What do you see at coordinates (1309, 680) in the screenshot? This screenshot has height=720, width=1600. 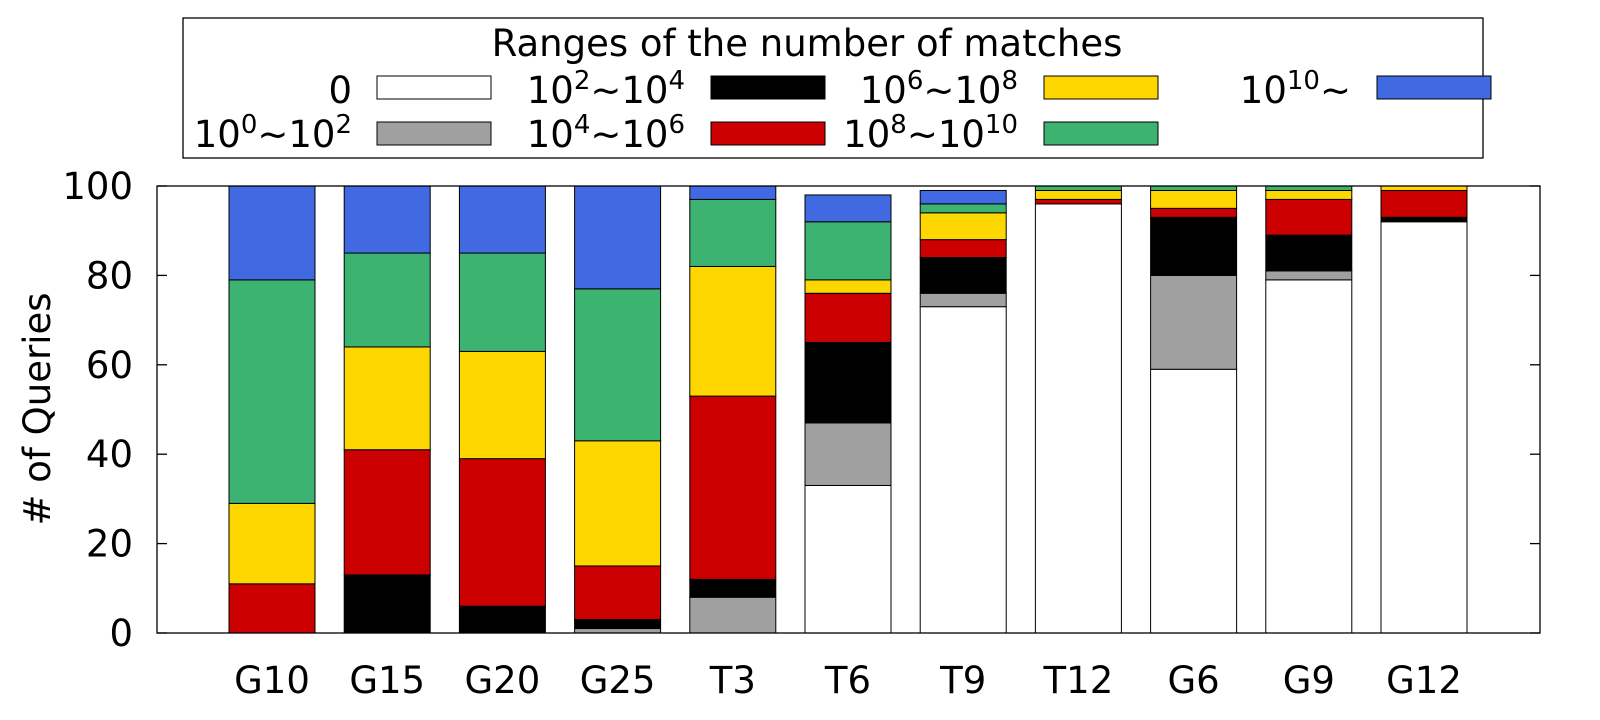 I see `x-tick-label: G9` at bounding box center [1309, 680].